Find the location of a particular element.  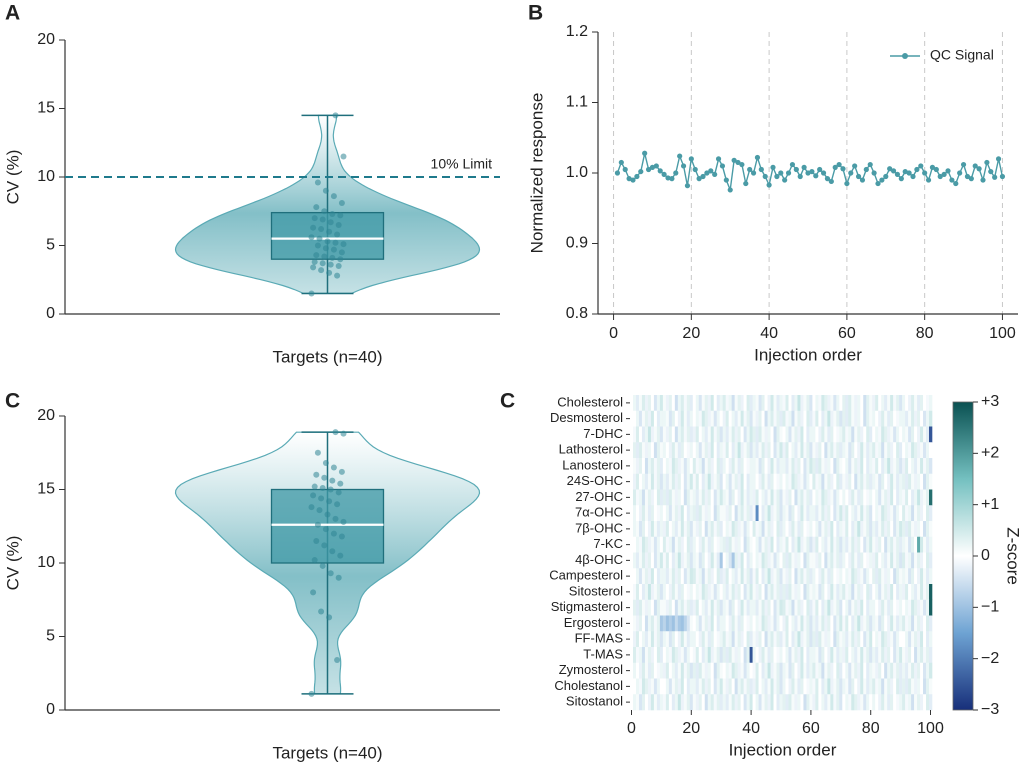

x-tick-label: 60 is located at coordinates (811, 728).